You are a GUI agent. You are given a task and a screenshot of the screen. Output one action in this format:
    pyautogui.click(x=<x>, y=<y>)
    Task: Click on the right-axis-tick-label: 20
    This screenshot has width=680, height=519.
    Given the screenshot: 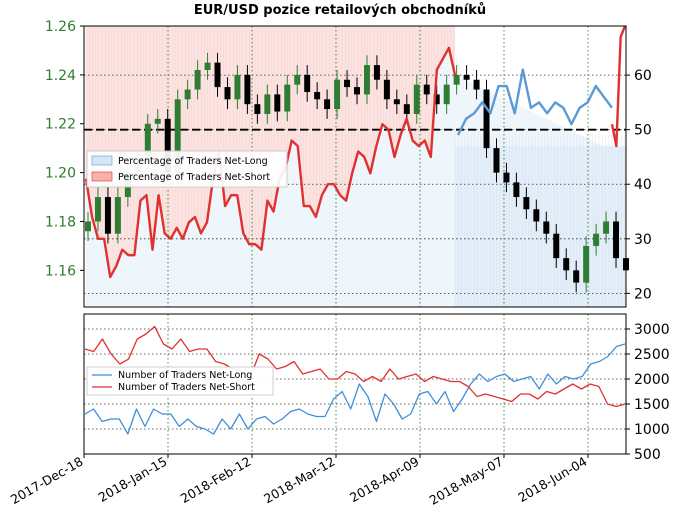 What is the action you would take?
    pyautogui.click(x=643, y=294)
    